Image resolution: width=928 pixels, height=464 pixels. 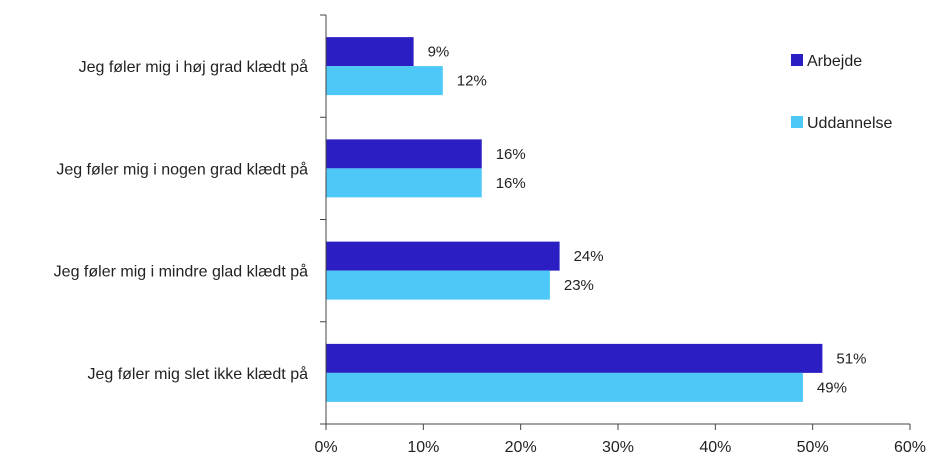 I want to click on data-label-uddannelse-0: 12%, so click(x=472, y=81).